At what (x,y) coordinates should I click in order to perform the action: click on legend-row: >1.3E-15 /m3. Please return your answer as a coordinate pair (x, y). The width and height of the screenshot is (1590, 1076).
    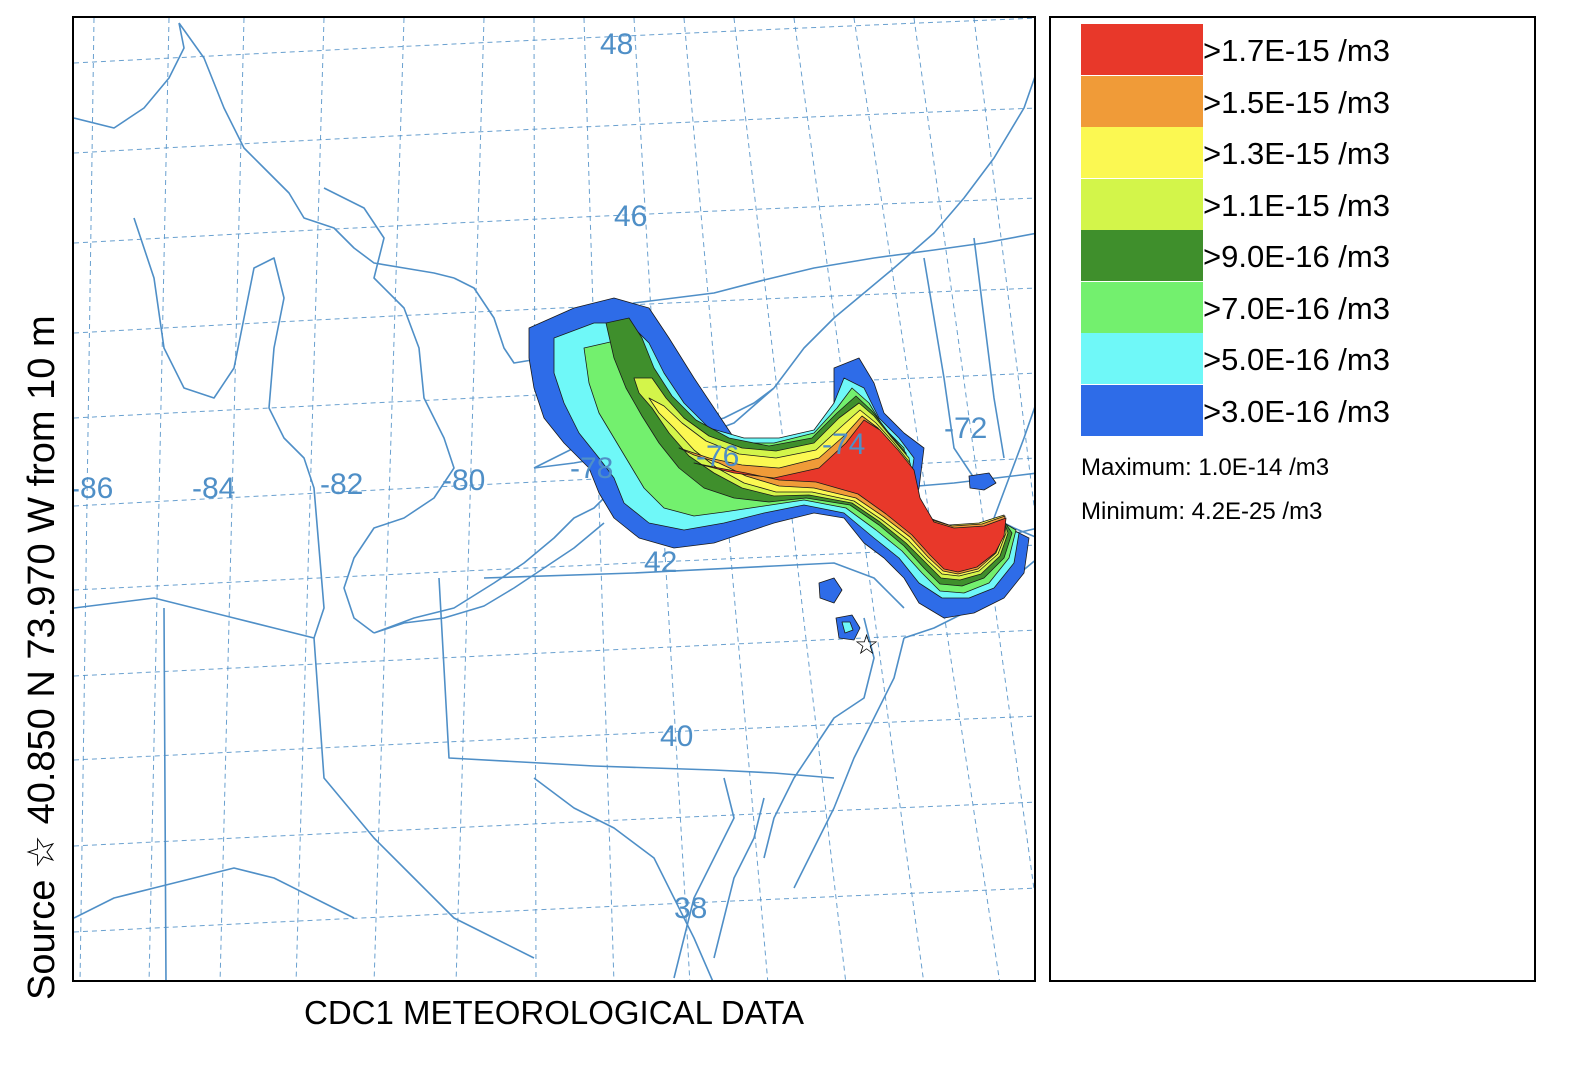
    Looking at the image, I should click on (1301, 152).